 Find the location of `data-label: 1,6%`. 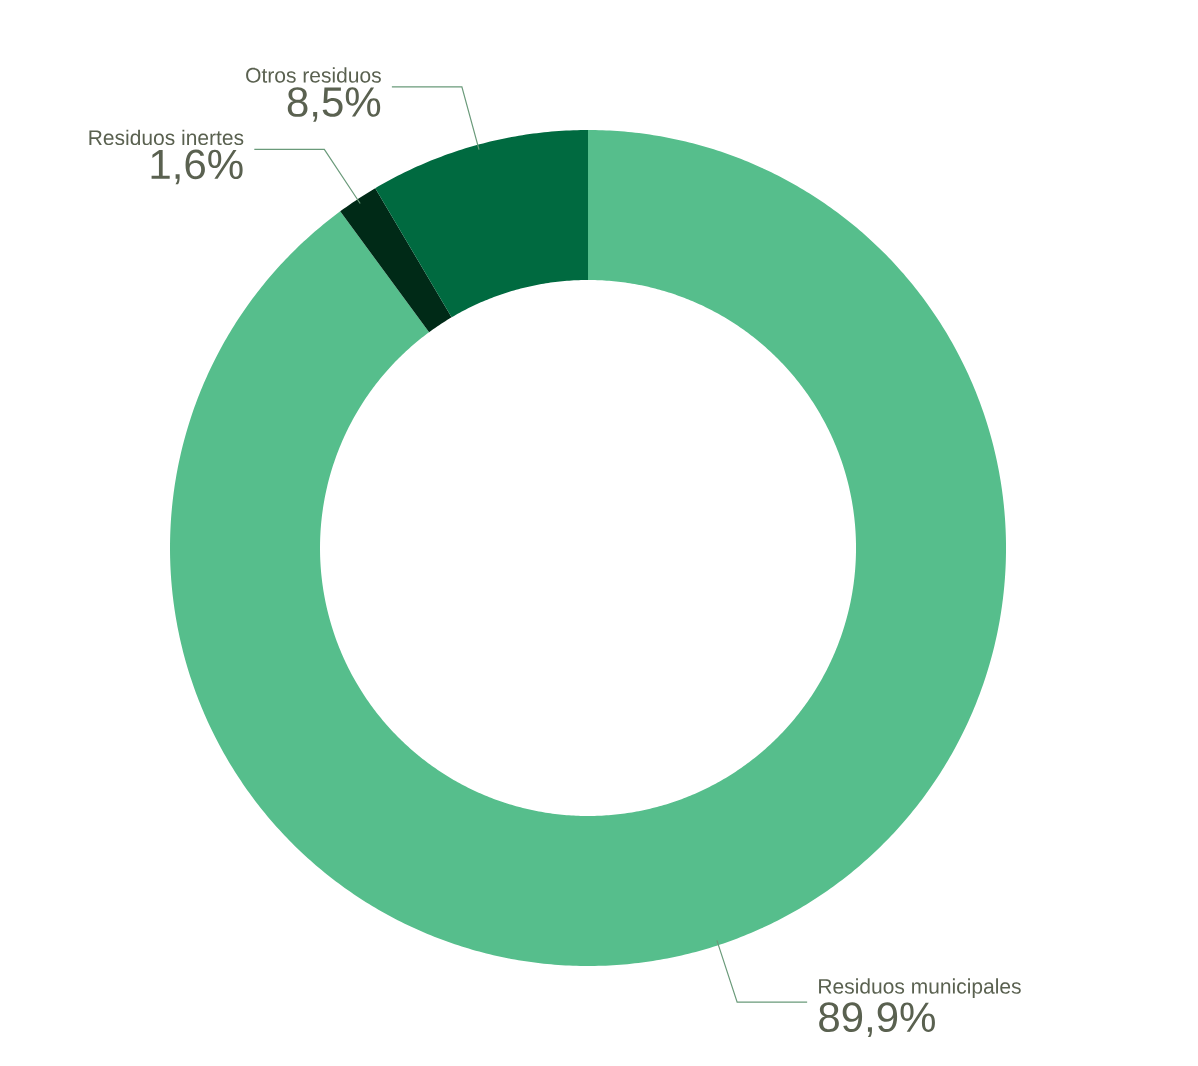

data-label: 1,6% is located at coordinates (197, 167).